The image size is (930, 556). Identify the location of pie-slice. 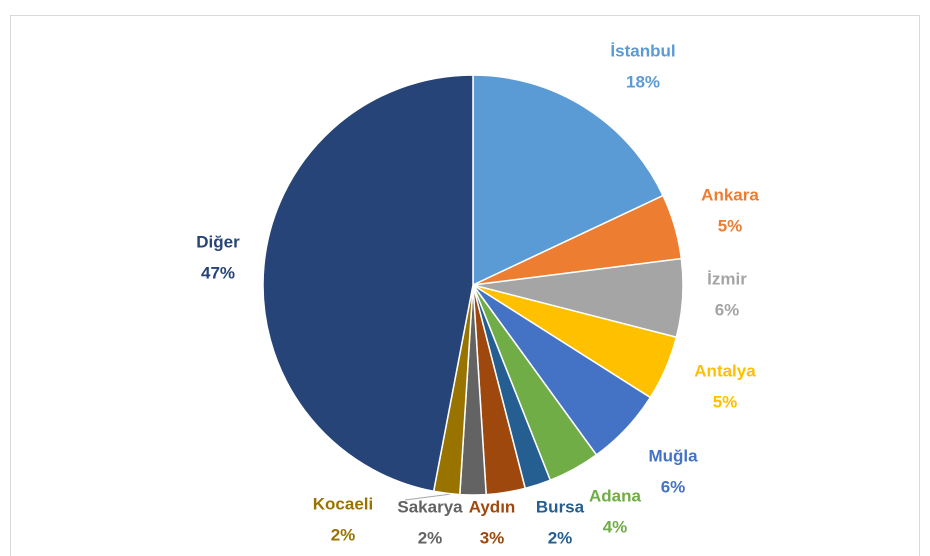
(568, 180).